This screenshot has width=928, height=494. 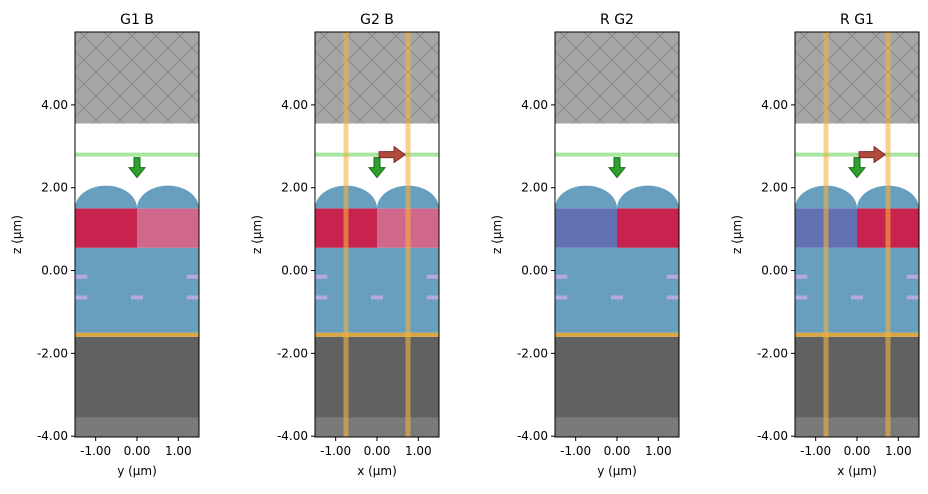 What do you see at coordinates (137, 20) in the screenshot?
I see `panel-title: G1 B` at bounding box center [137, 20].